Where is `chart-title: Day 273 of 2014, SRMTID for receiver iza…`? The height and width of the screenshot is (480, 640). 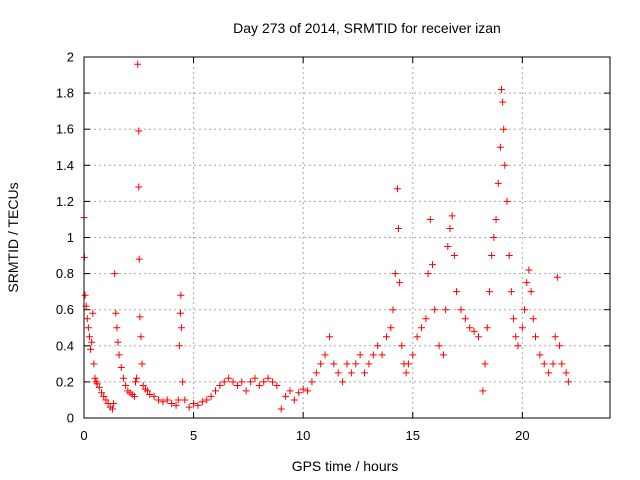 chart-title: Day 273 of 2014, SRMTID for receiver iza… is located at coordinates (367, 28).